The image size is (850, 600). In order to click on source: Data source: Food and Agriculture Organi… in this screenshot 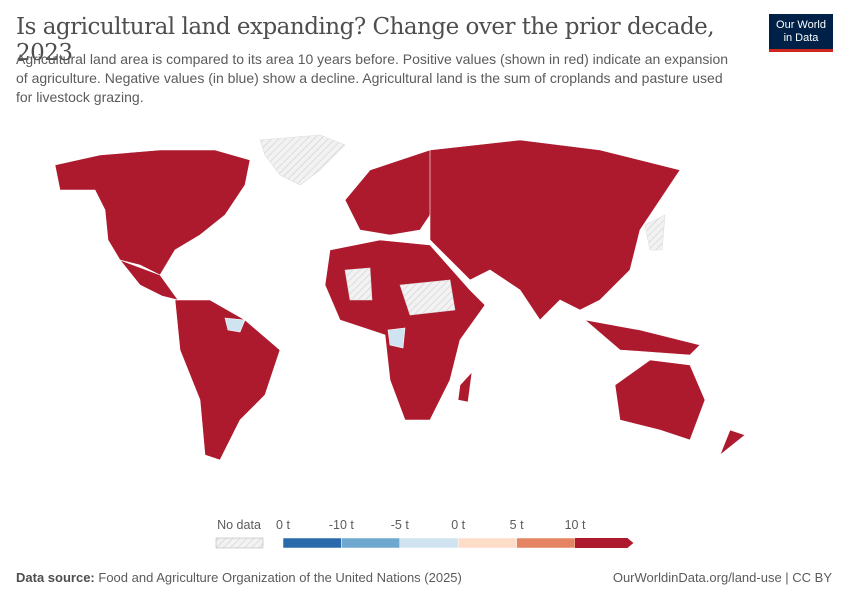, I will do `click(239, 577)`.